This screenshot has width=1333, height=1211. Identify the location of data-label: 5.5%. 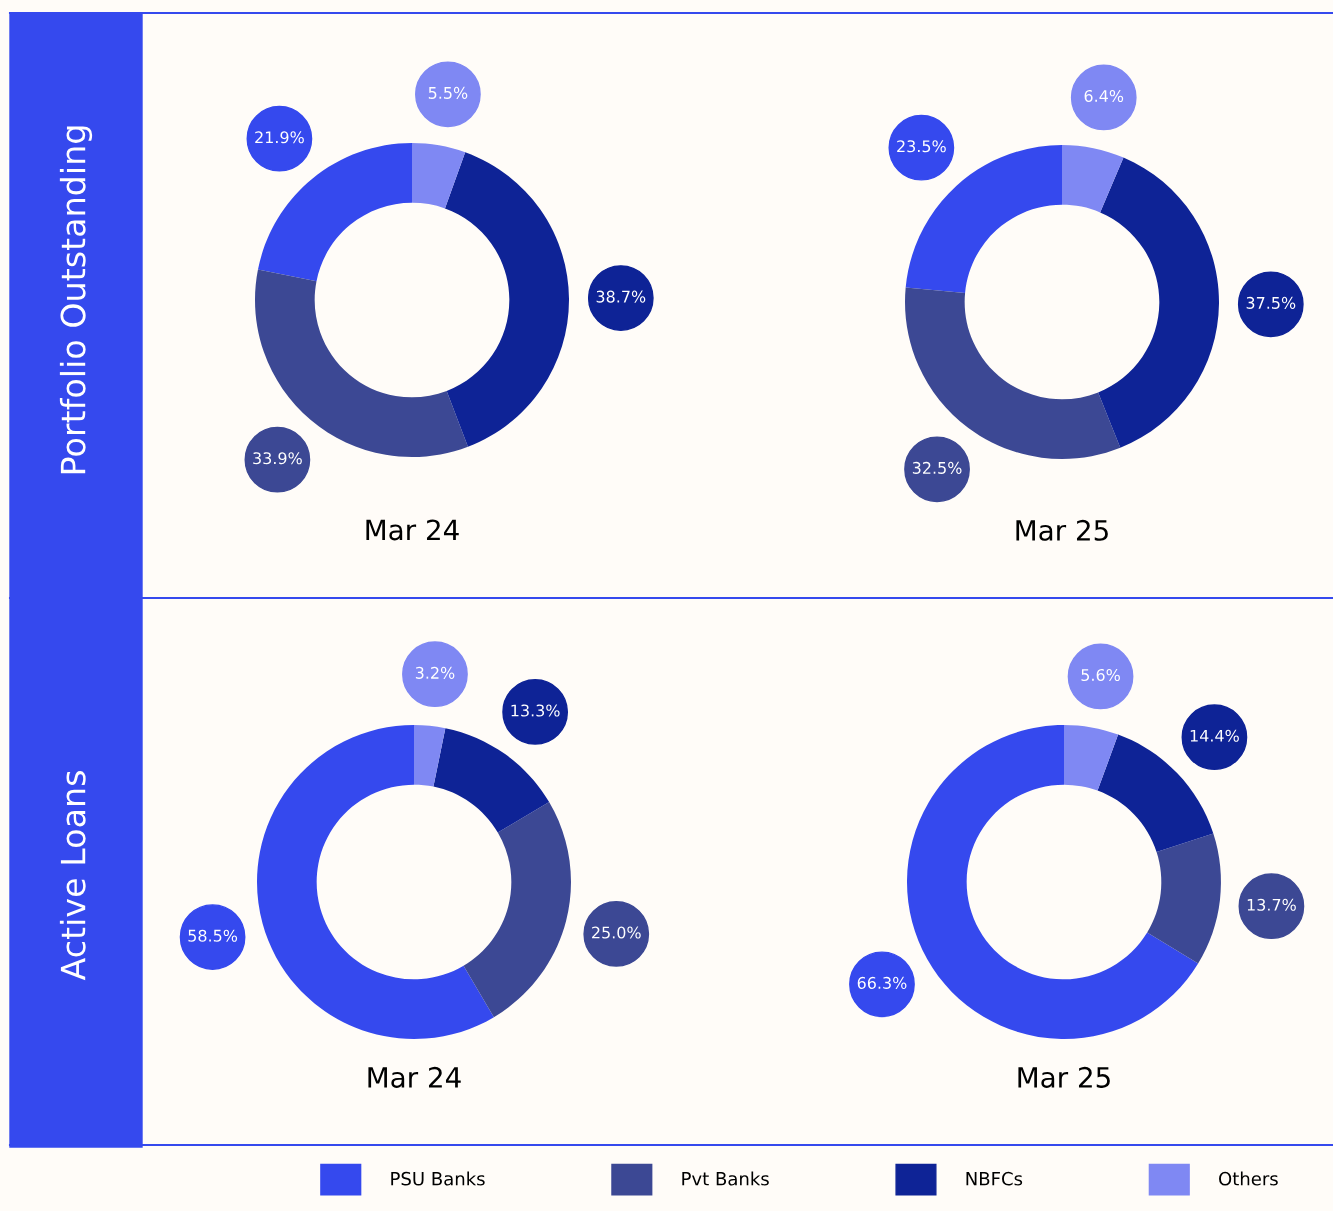
(448, 92).